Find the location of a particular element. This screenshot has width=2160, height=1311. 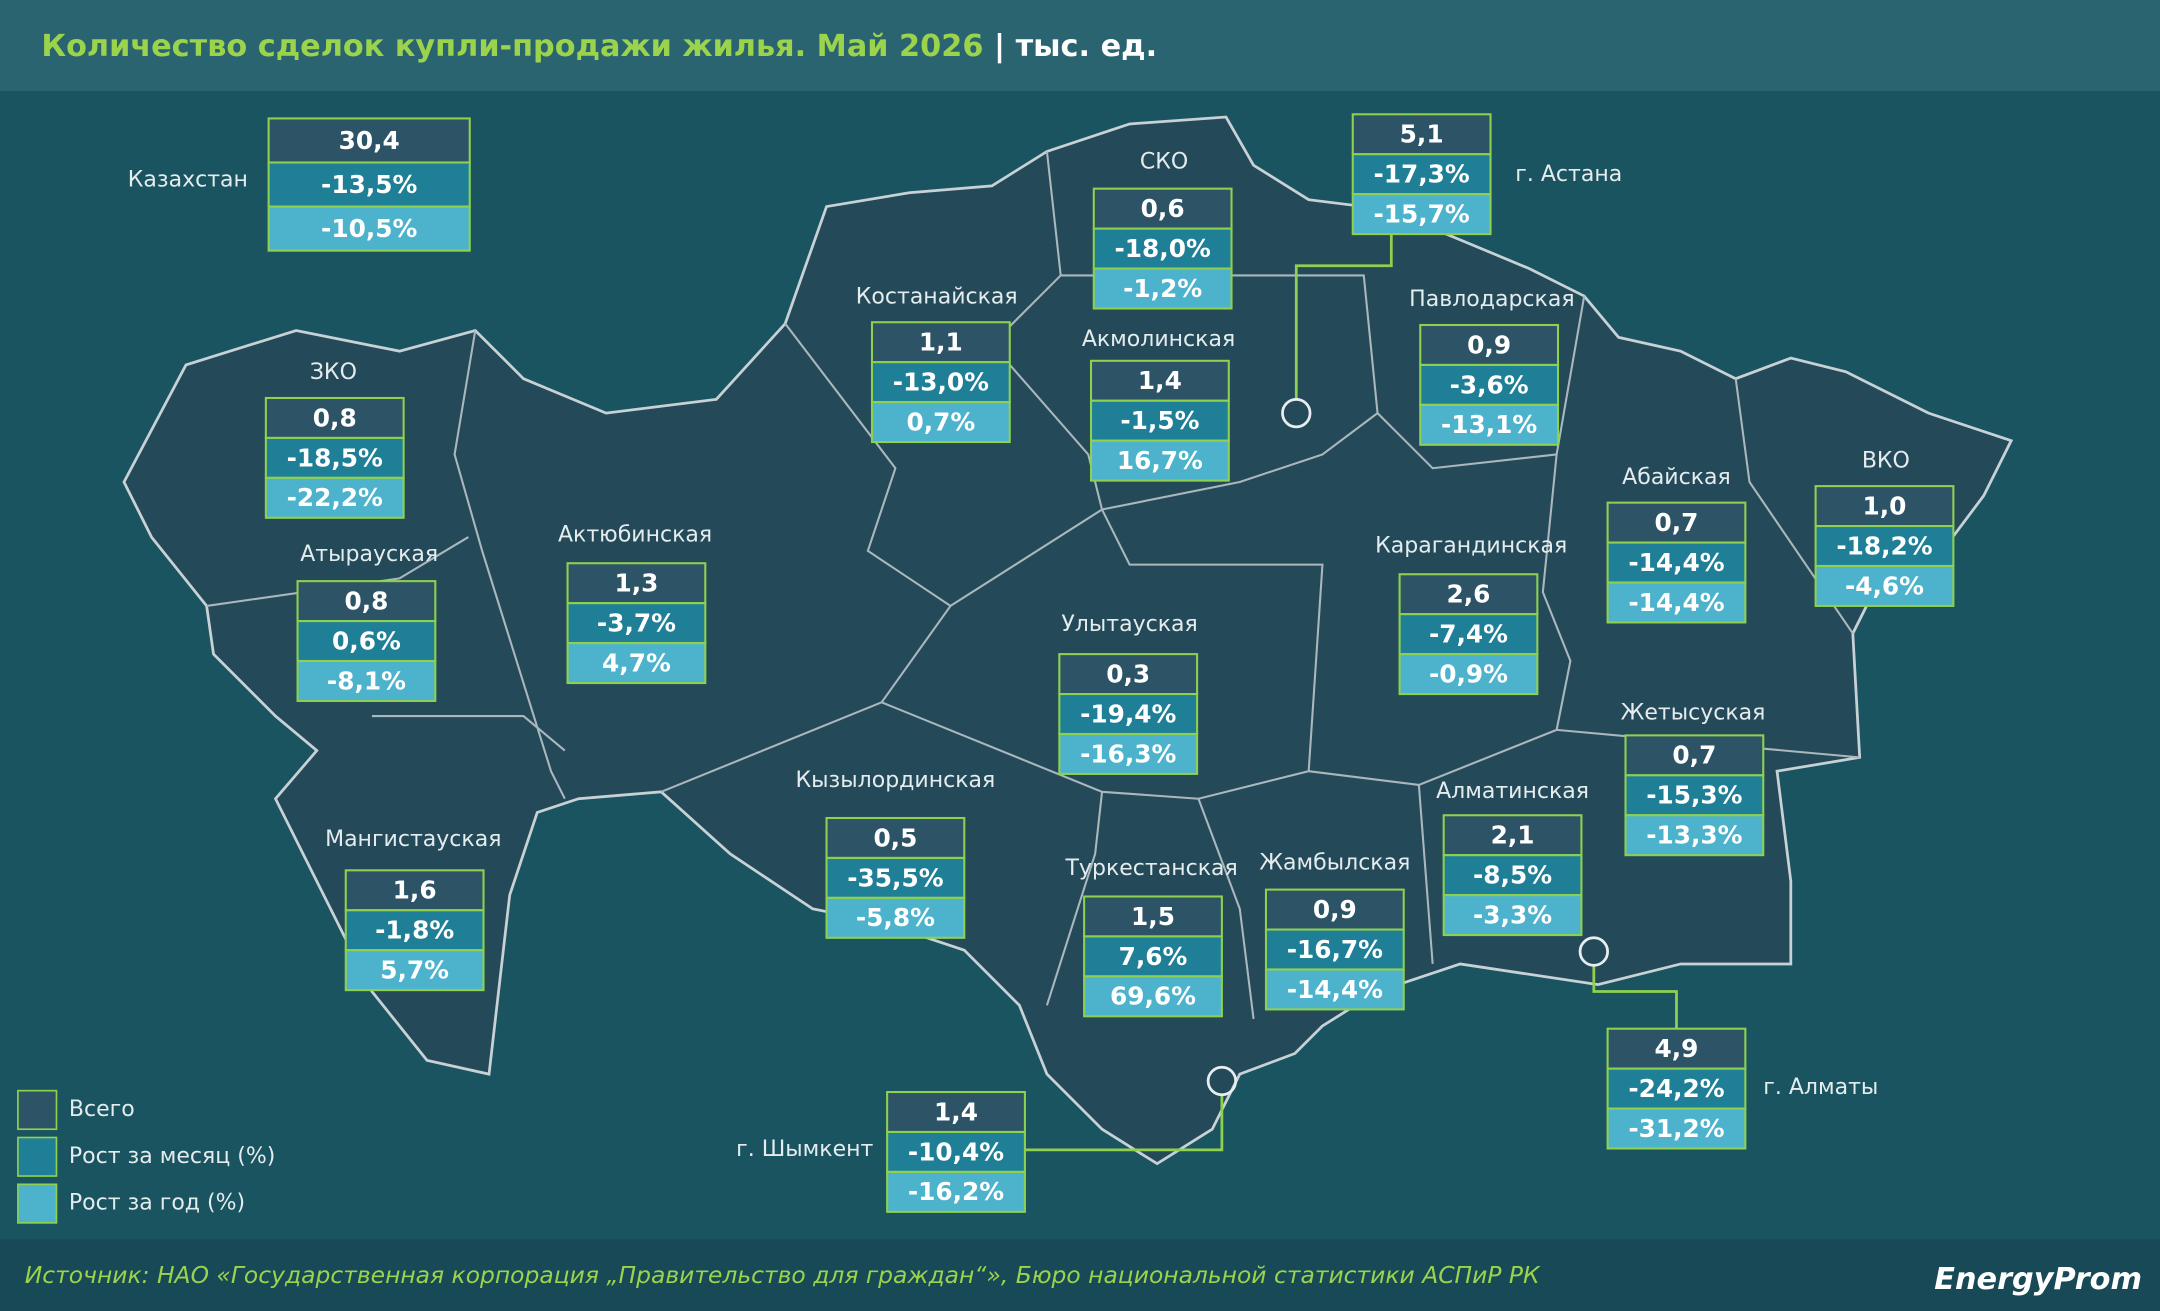

region-year: -4,6% is located at coordinates (1884, 585).